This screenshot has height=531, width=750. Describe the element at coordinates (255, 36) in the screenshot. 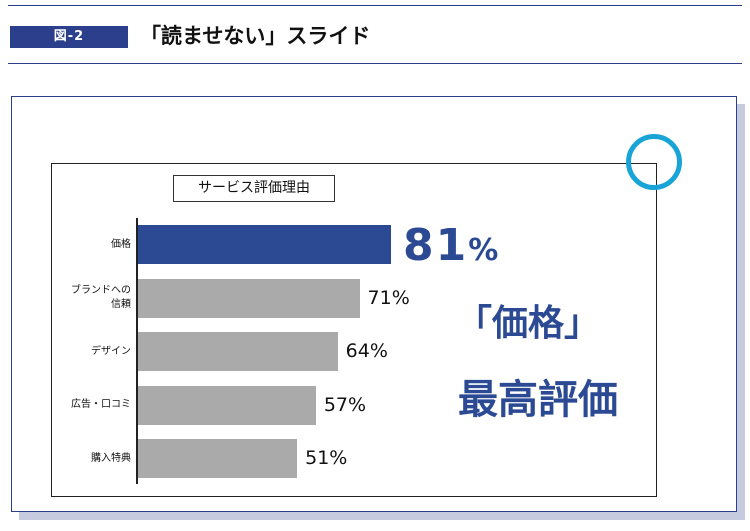

I see `figure-title: 「読ませない」スライド` at that location.